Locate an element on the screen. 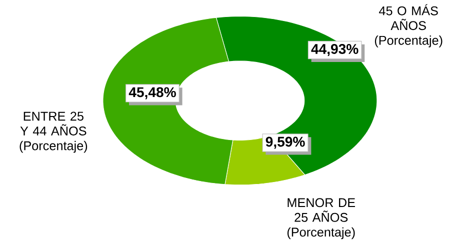 The width and height of the screenshot is (462, 243). slice-label: MENOR DE 25 AÑOS (Porcentaje) is located at coordinates (321, 218).